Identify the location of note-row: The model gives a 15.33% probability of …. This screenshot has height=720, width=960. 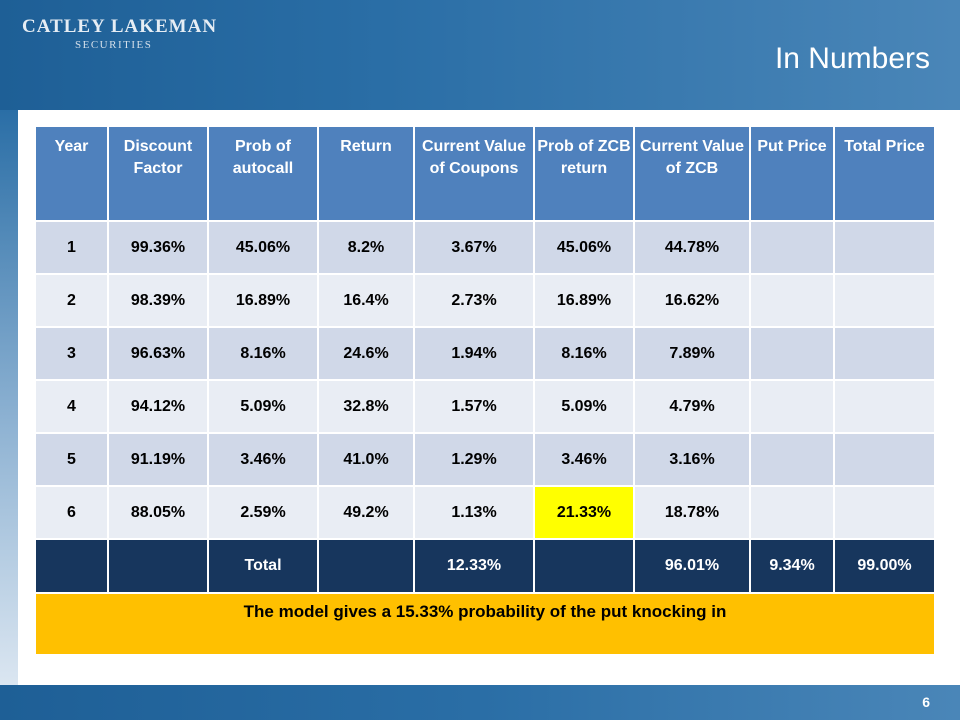
(485, 624).